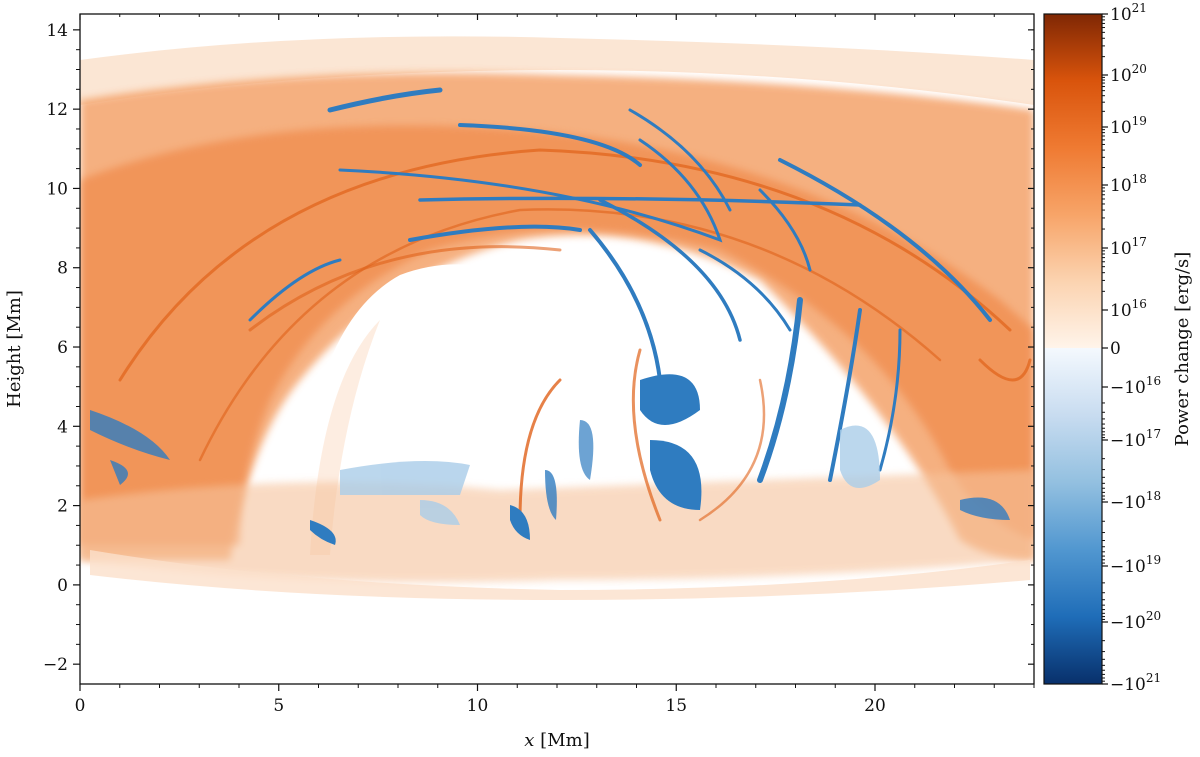 The height and width of the screenshot is (757, 1200). I want to click on colorbar-tick-label: 1018, so click(1128, 184).